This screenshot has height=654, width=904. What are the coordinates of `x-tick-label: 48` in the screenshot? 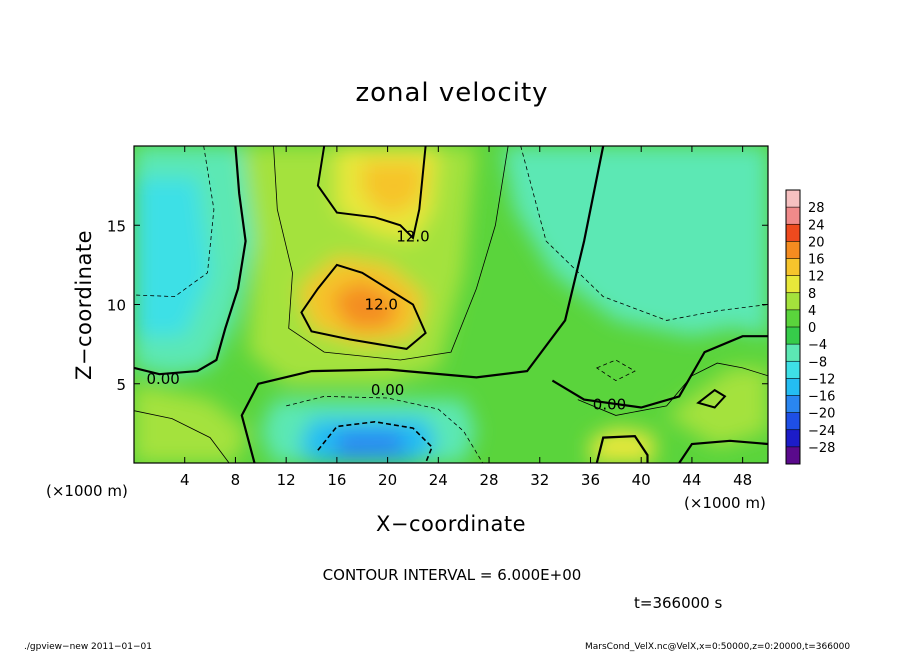 It's located at (742, 480).